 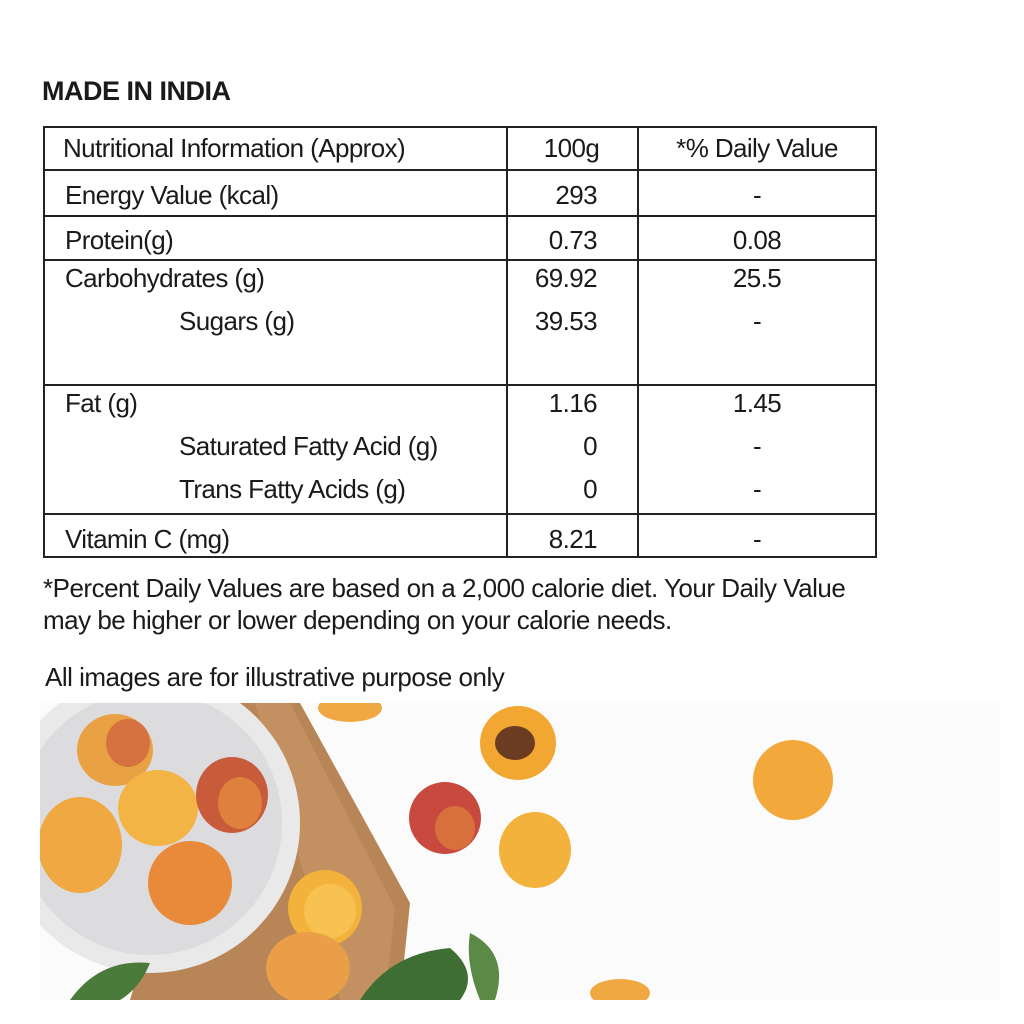 What do you see at coordinates (576, 195) in the screenshot?
I see `cell-amount: 293` at bounding box center [576, 195].